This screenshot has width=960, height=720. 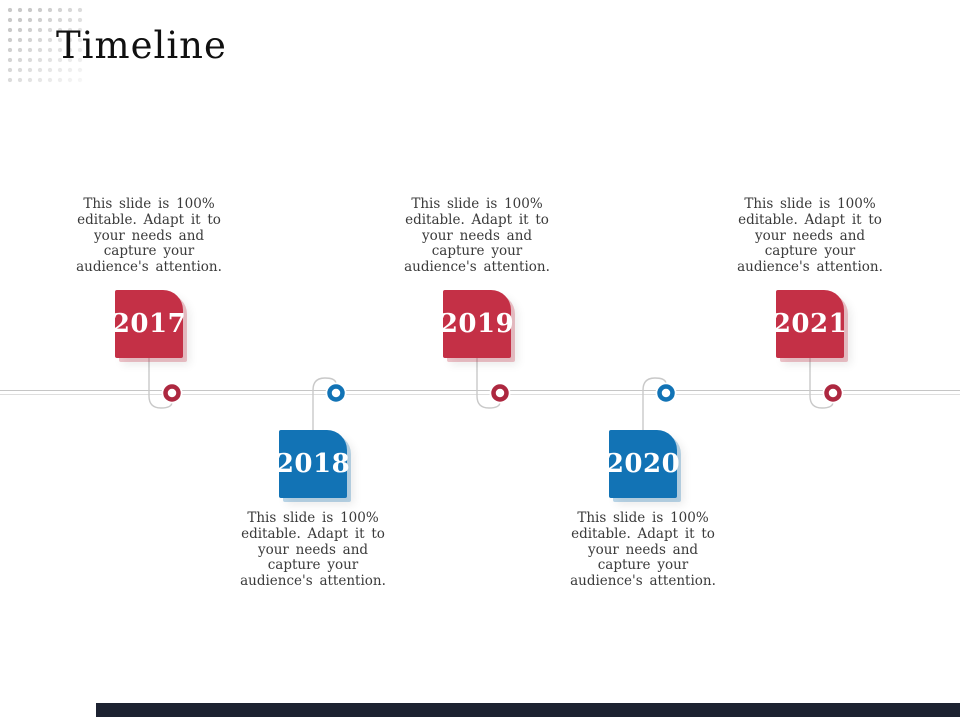 I want to click on year-label: 2018, so click(x=313, y=464).